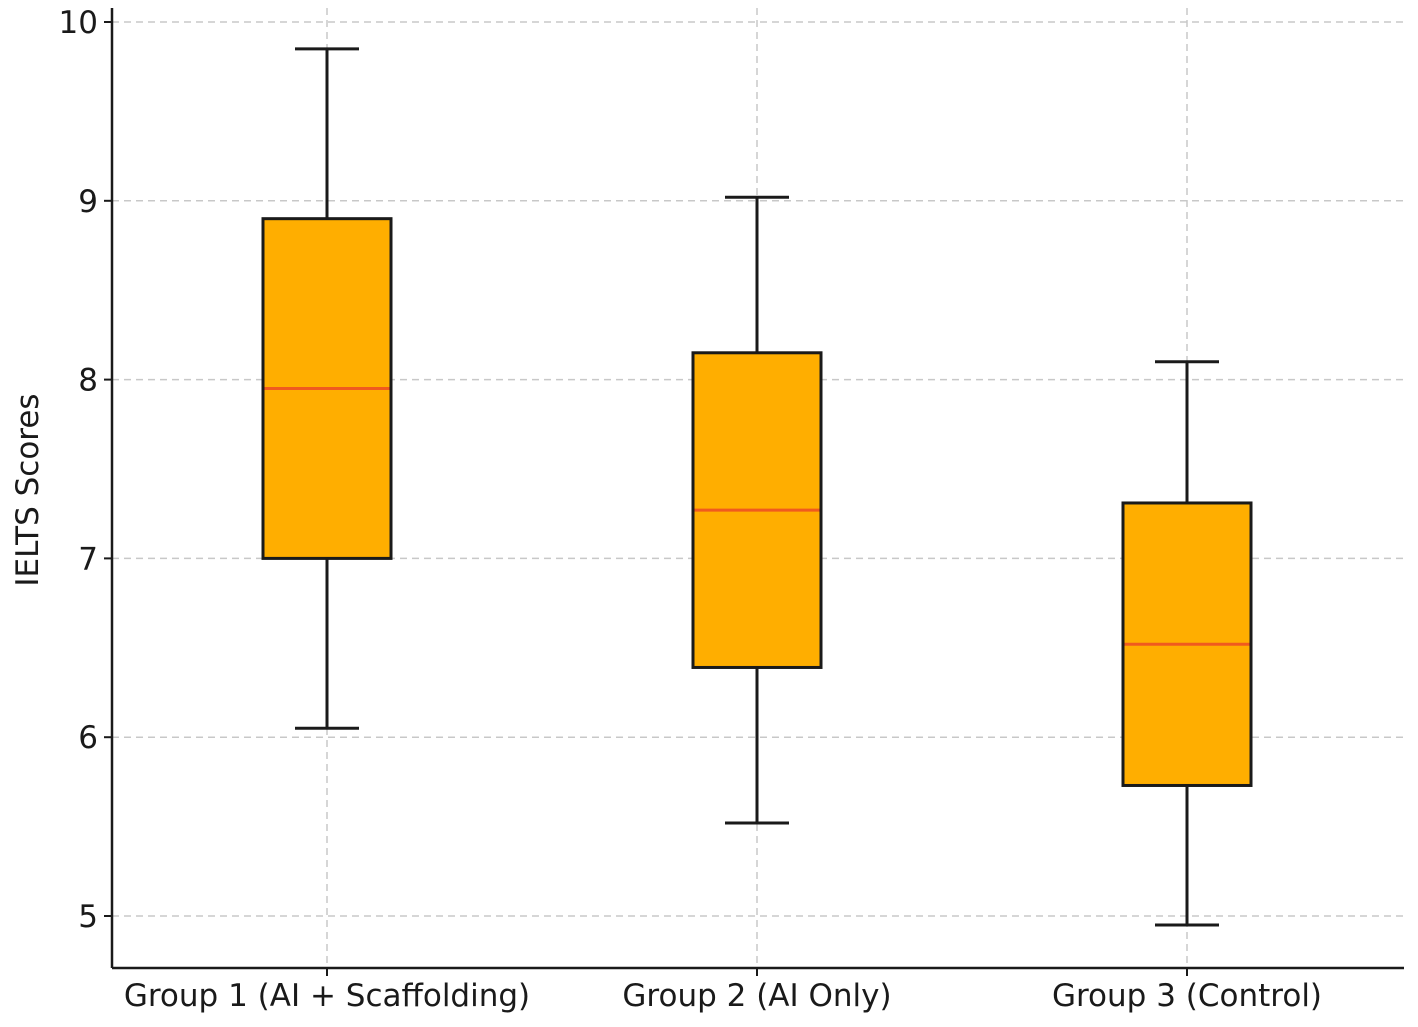 The image size is (1418, 1027). What do you see at coordinates (88, 202) in the screenshot?
I see `y-tick-label: 9` at bounding box center [88, 202].